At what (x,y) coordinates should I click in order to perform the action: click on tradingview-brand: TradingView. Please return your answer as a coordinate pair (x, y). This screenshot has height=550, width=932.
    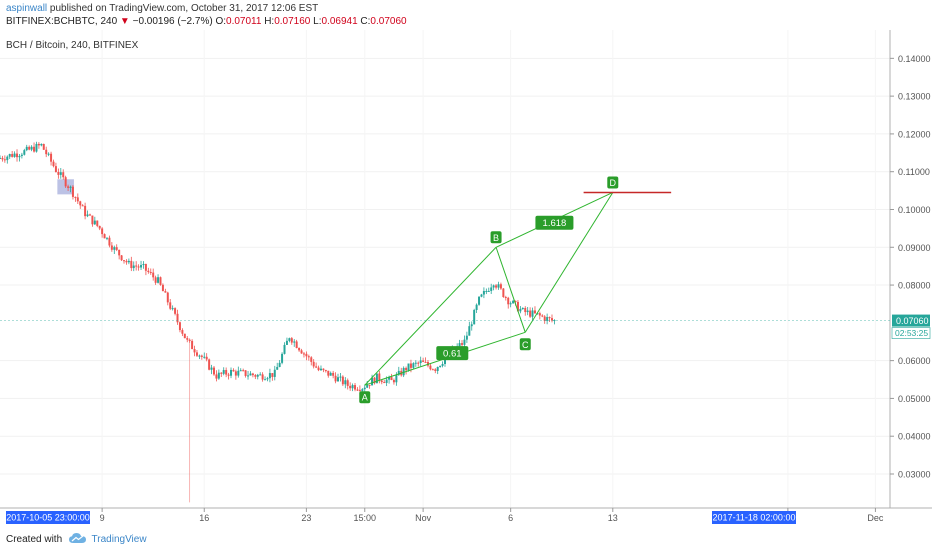
    Looking at the image, I should click on (119, 539).